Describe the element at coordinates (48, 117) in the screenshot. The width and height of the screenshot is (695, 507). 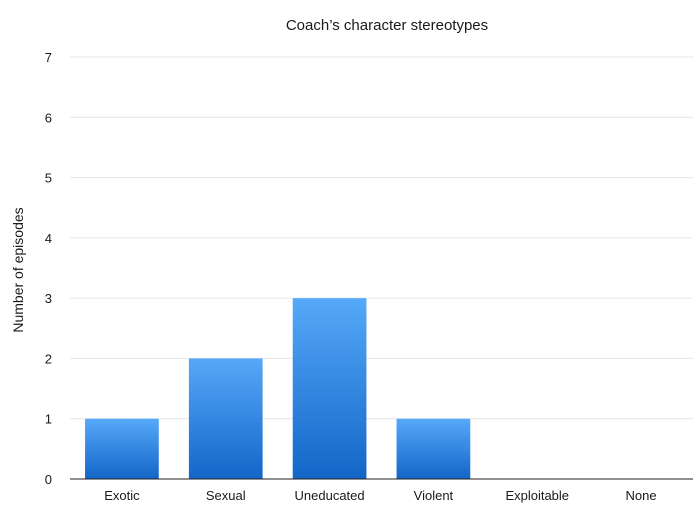
I see `y-tick-label: 6` at that location.